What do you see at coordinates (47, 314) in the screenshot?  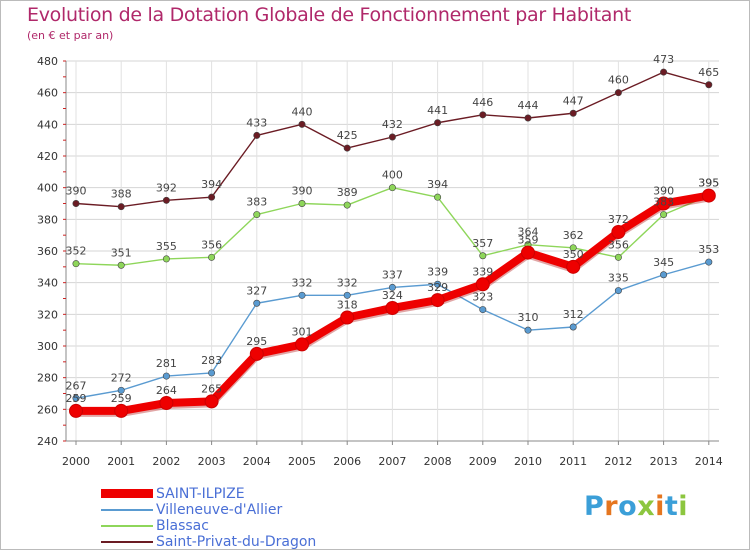 I see `y-tick-label: 320` at bounding box center [47, 314].